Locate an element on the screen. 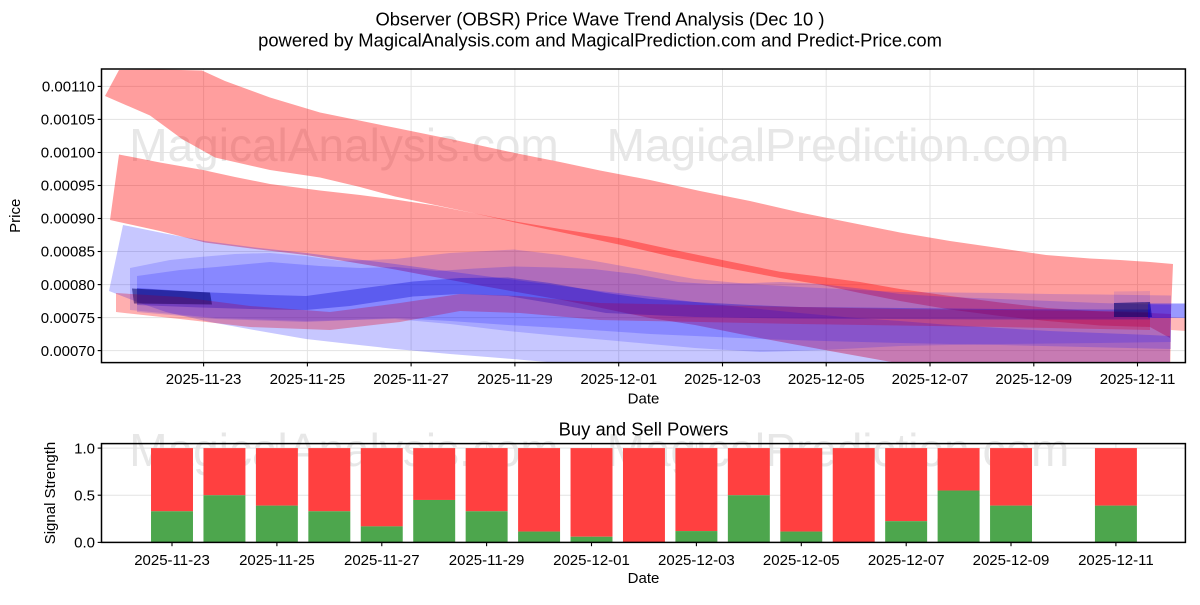 This screenshot has height=605, width=1200. svg-text: Signal Strength is located at coordinates (50, 493).